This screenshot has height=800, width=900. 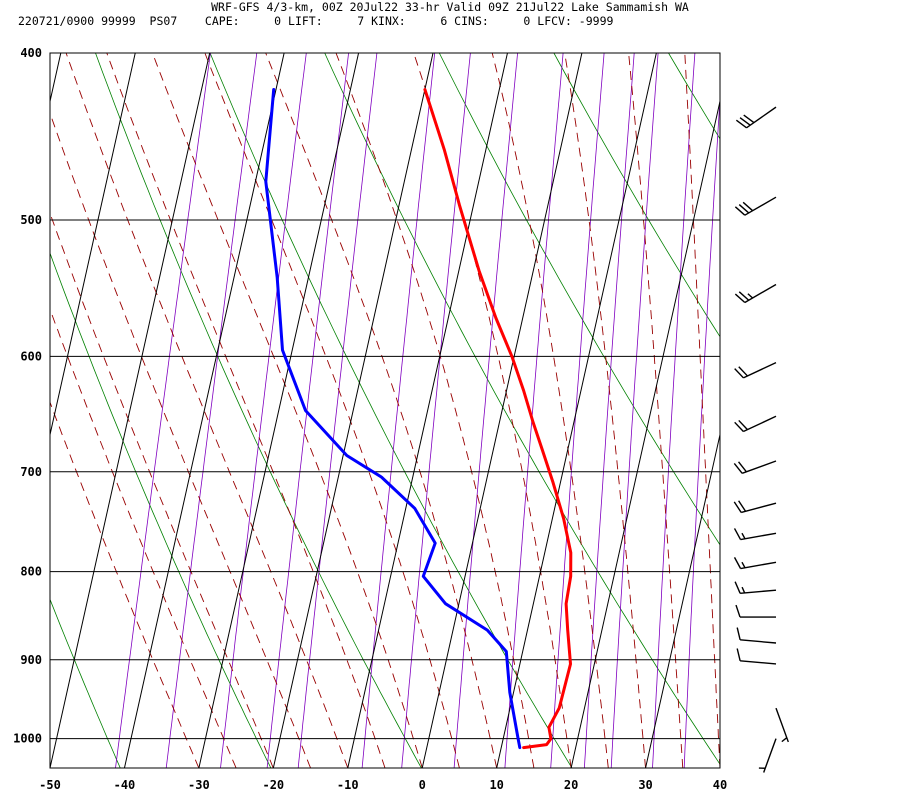 What do you see at coordinates (31, 53) in the screenshot?
I see `y-tick-label: 400` at bounding box center [31, 53].